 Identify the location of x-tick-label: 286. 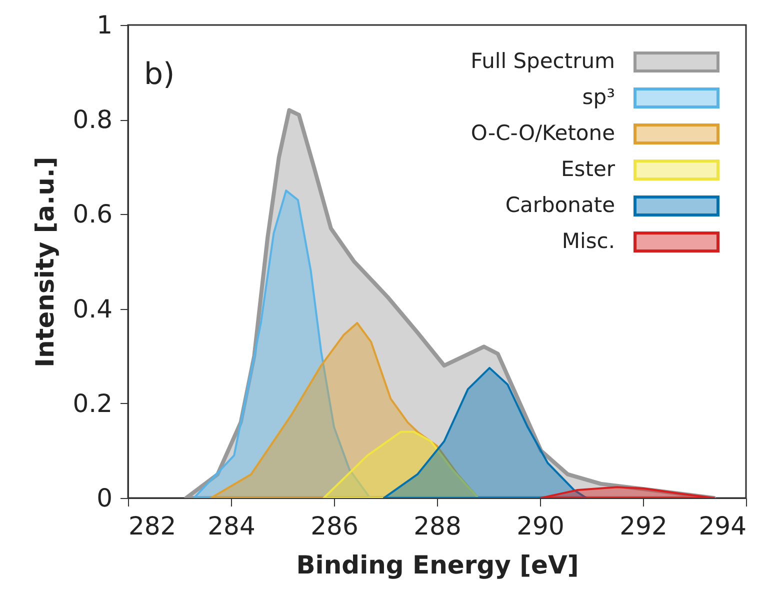
(334, 526).